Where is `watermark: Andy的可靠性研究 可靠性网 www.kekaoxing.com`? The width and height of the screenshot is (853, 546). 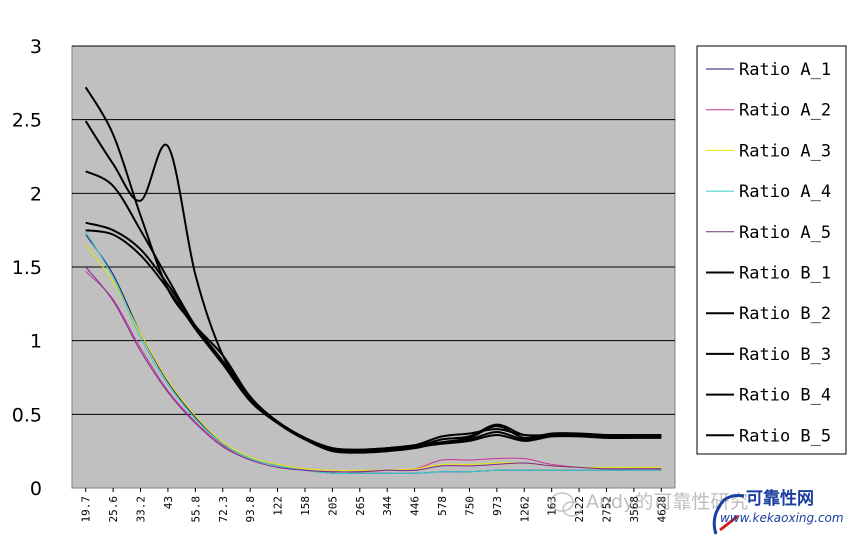
watermark: Andy的可靠性研究 可靠性网 www.kekaoxing.com is located at coordinates (697, 511).